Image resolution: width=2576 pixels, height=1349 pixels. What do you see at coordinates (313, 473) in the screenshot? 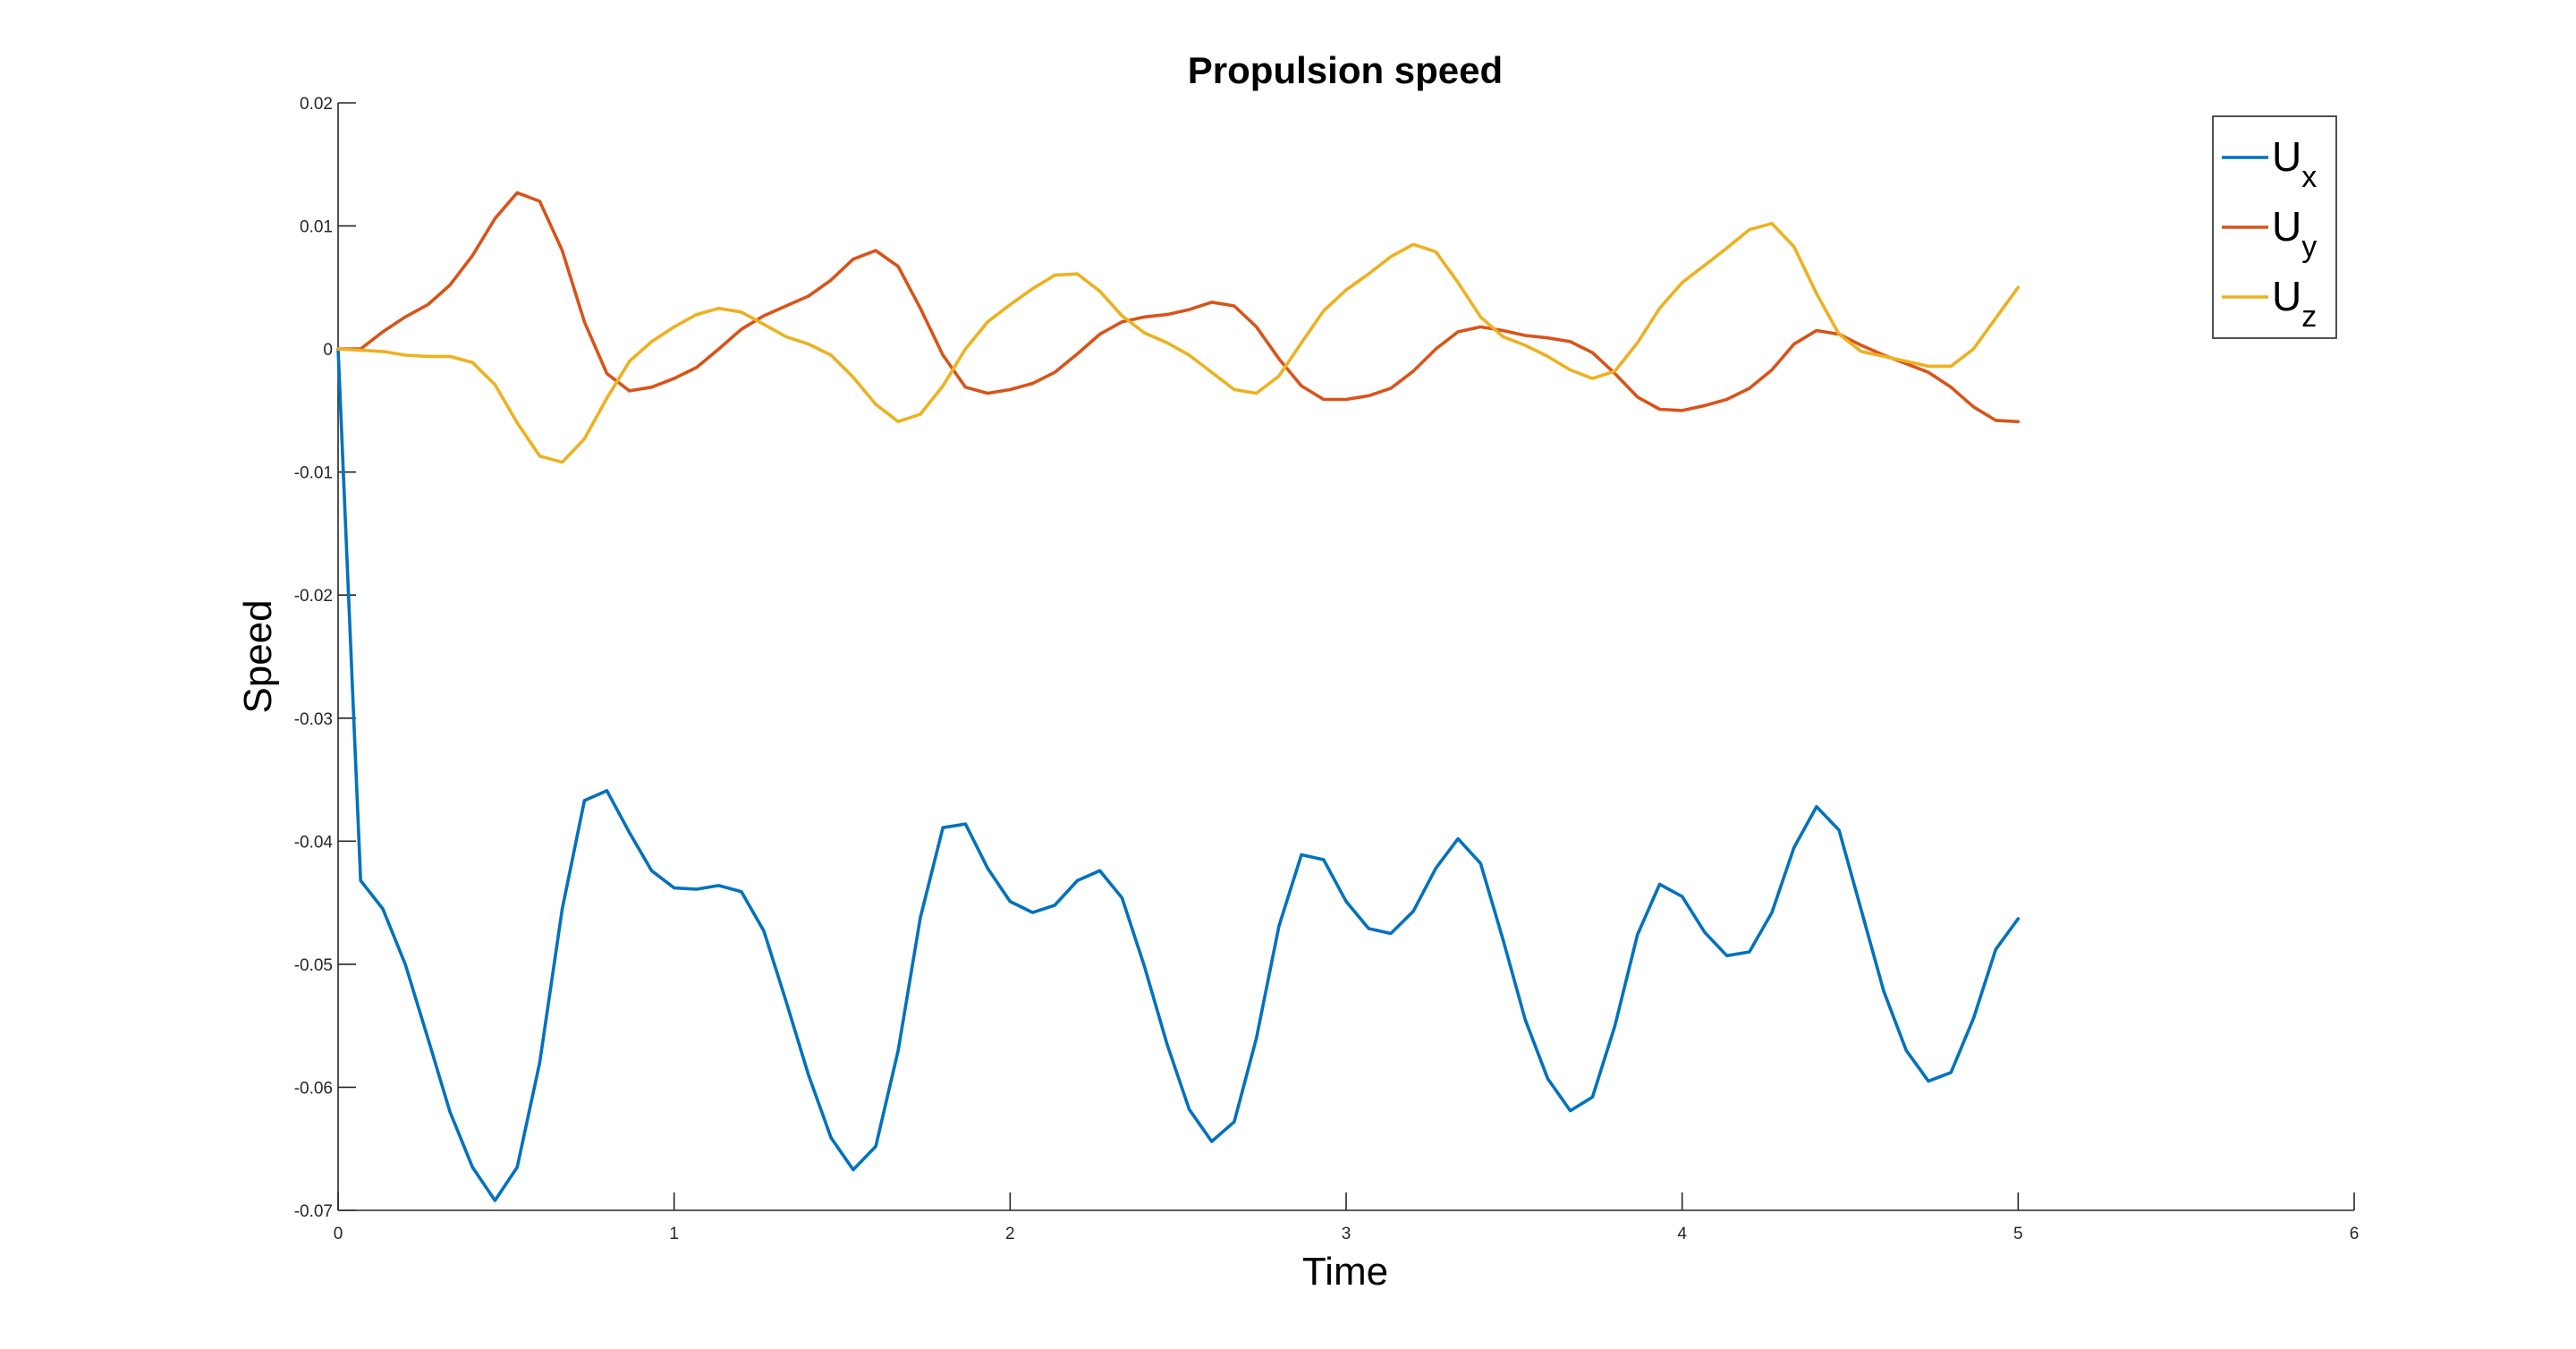
I see `y-tick-label: -0.01` at bounding box center [313, 473].